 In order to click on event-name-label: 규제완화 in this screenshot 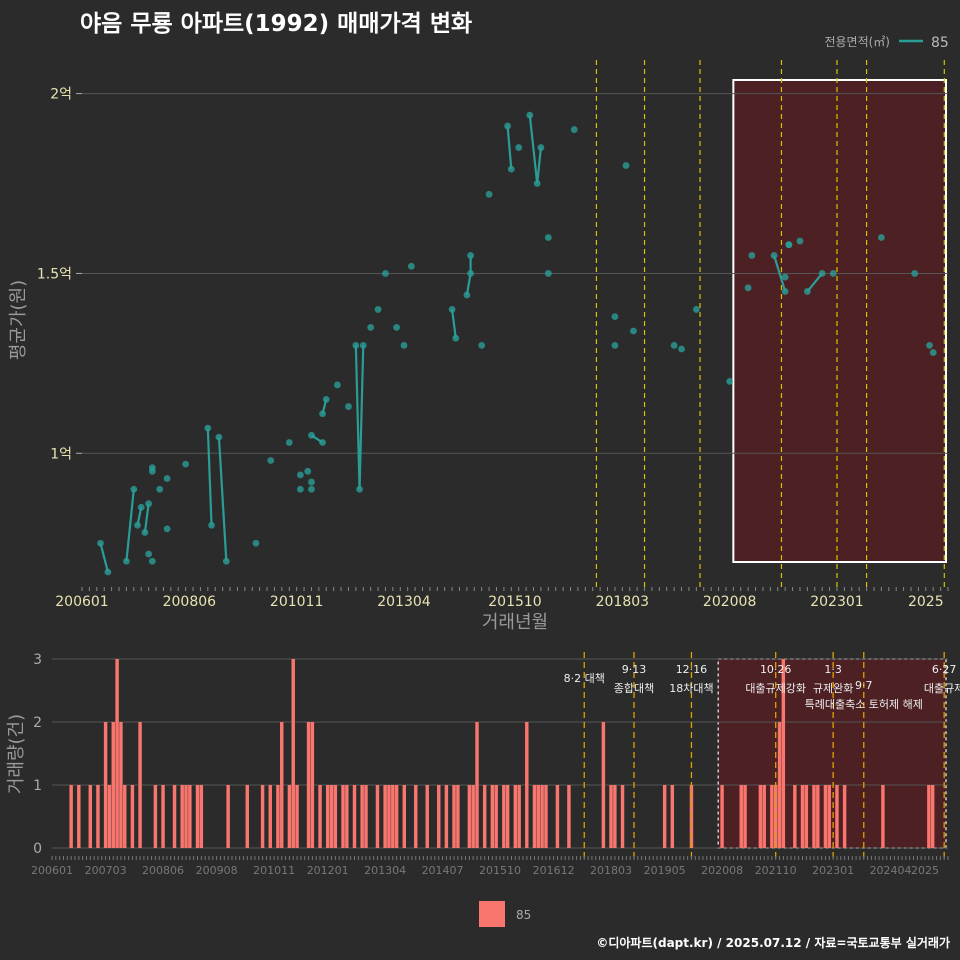, I will do `click(833, 688)`.